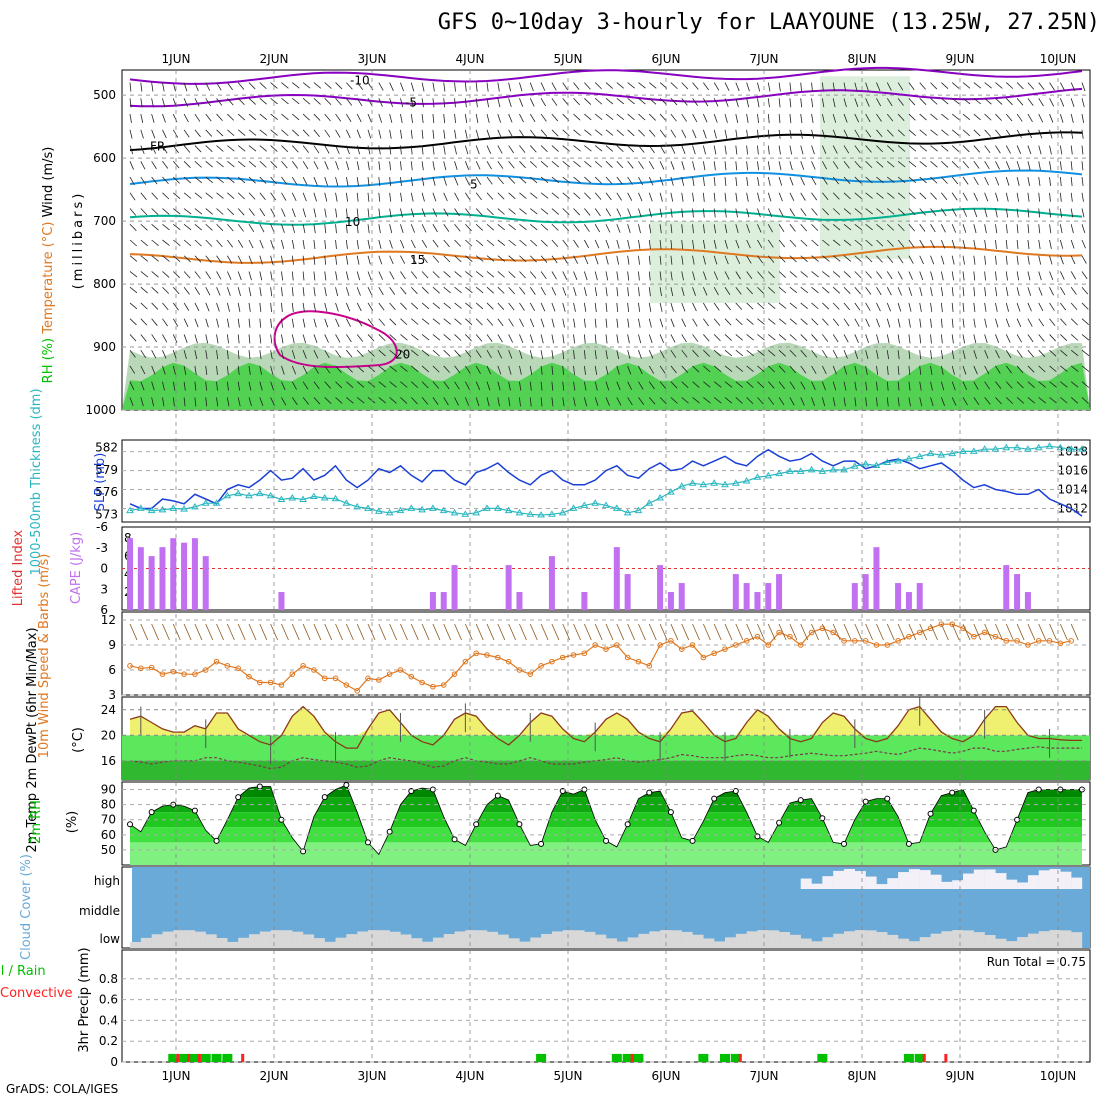 Image resolution: width=1100 pixels, height=1100 pixels. What do you see at coordinates (1036, 962) in the screenshot?
I see `run-total-label: Run Total = 0.75` at bounding box center [1036, 962].